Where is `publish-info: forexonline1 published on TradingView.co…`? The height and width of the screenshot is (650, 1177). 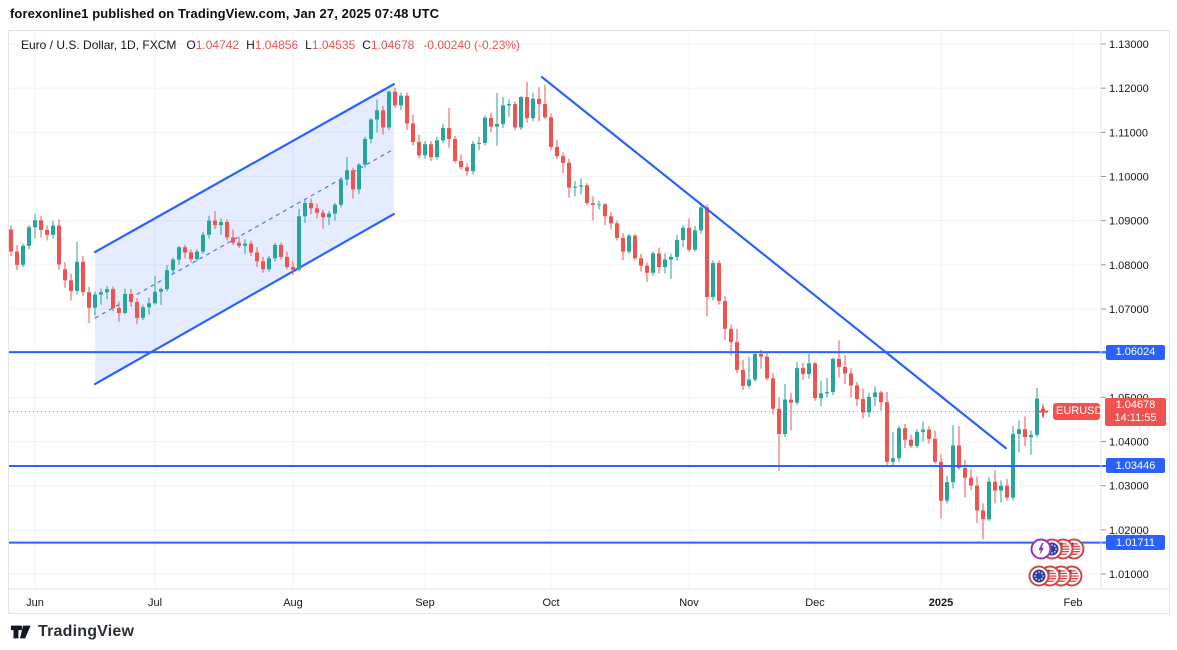 publish-info: forexonline1 published on TradingView.co… is located at coordinates (225, 13).